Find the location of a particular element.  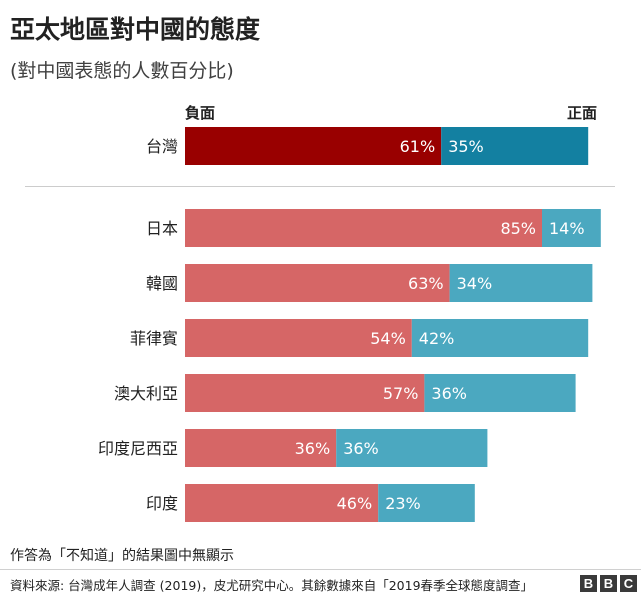

bbc-logo: B B C is located at coordinates (608, 583).